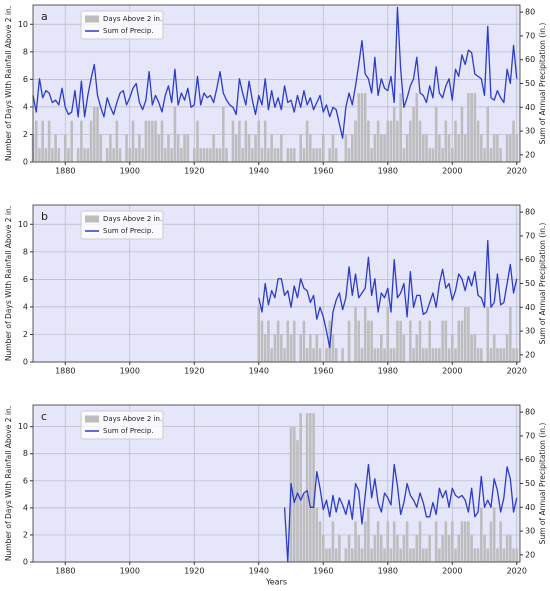  Describe the element at coordinates (323, 171) in the screenshot. I see `x-tick-label: 1960` at that location.